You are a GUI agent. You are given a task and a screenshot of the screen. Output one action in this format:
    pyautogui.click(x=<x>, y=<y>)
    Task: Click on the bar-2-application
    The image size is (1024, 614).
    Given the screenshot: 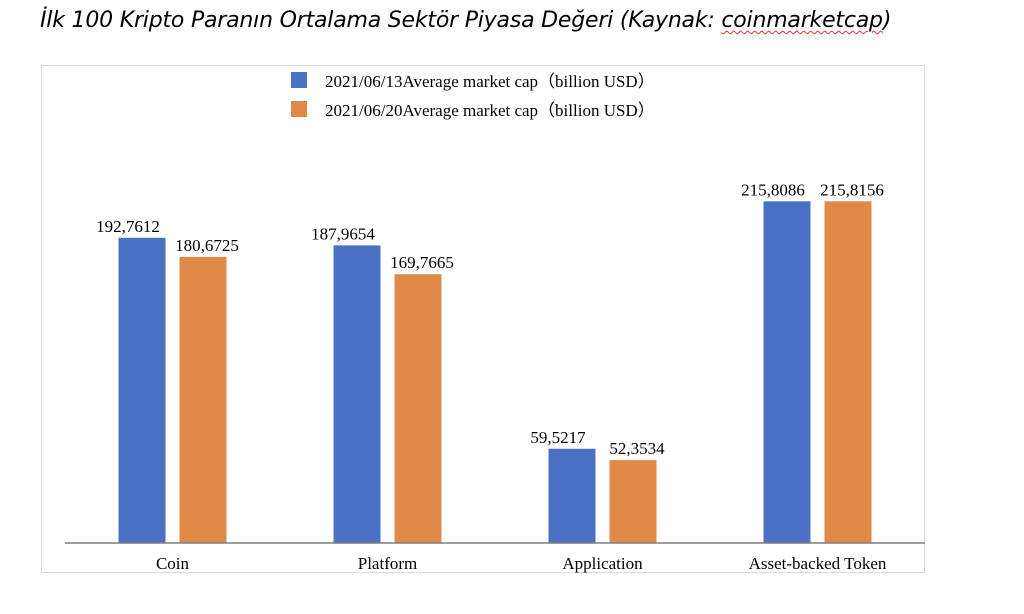 What is the action you would take?
    pyautogui.click(x=633, y=501)
    